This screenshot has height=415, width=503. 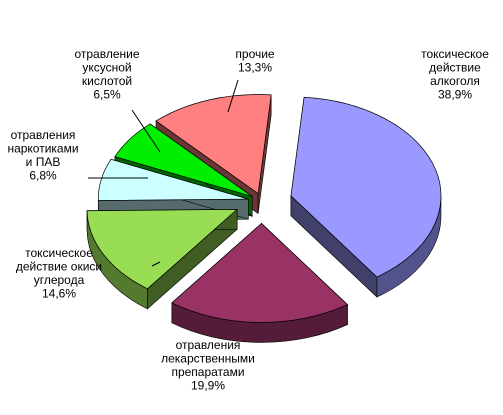 What do you see at coordinates (106, 54) in the screenshot?
I see `slice-label-4-line-0: отравление` at bounding box center [106, 54].